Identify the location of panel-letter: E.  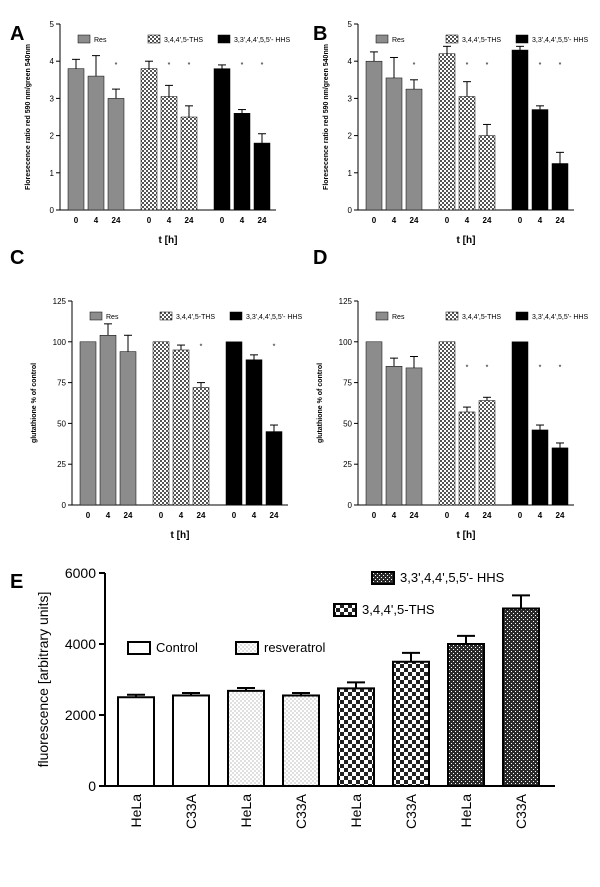
(16, 582).